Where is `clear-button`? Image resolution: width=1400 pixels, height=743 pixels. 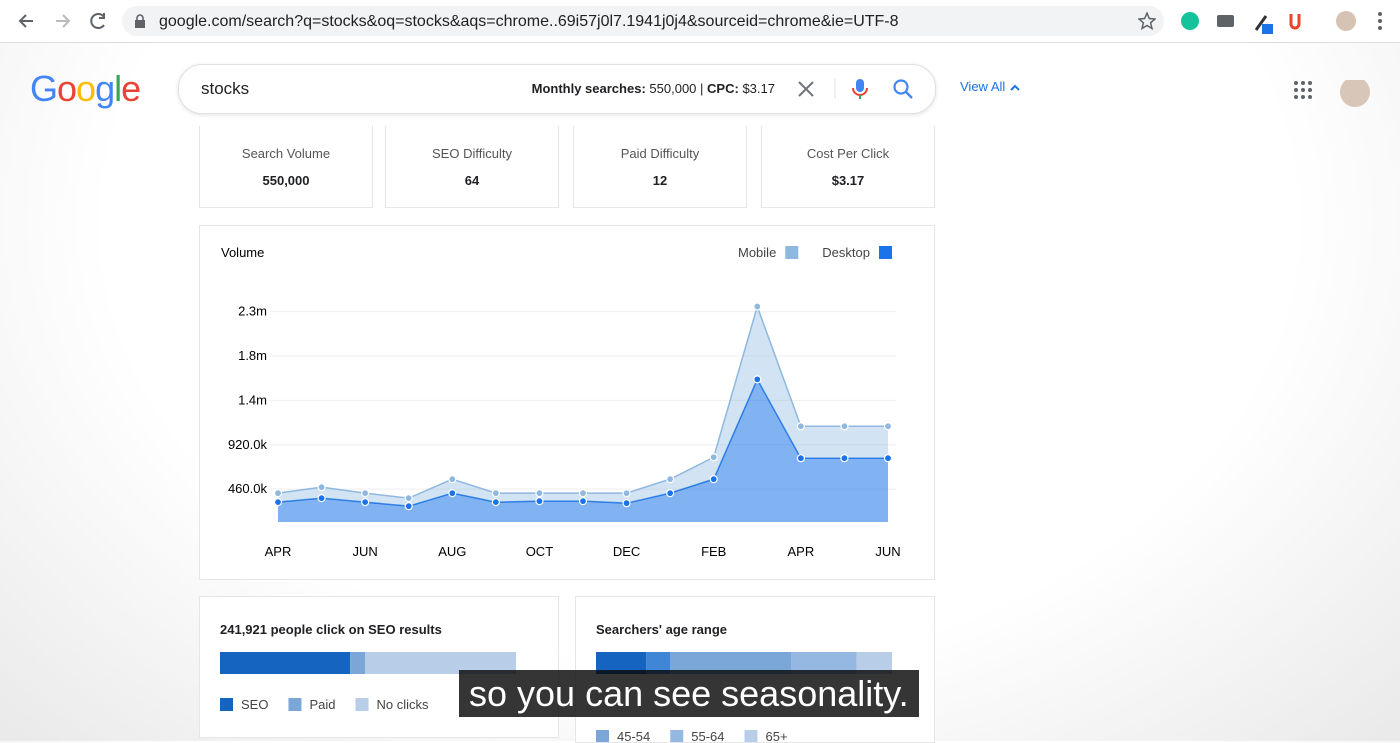
clear-button is located at coordinates (806, 89).